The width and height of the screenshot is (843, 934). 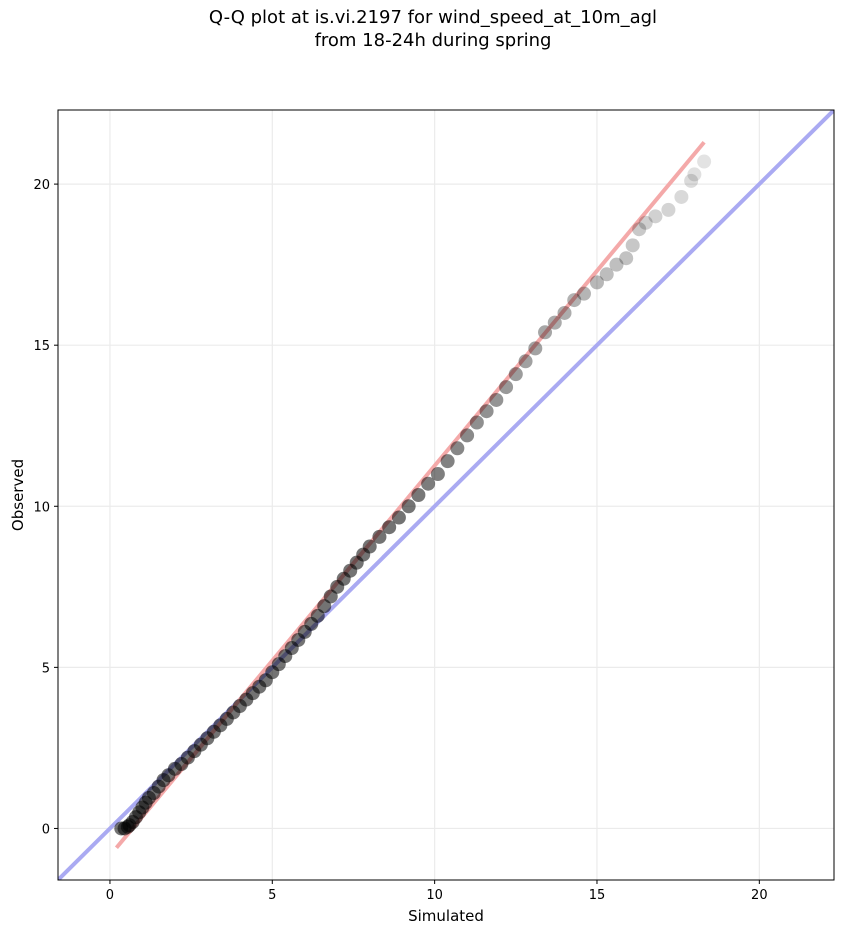 I want to click on x-tick-label: 15, so click(x=597, y=895).